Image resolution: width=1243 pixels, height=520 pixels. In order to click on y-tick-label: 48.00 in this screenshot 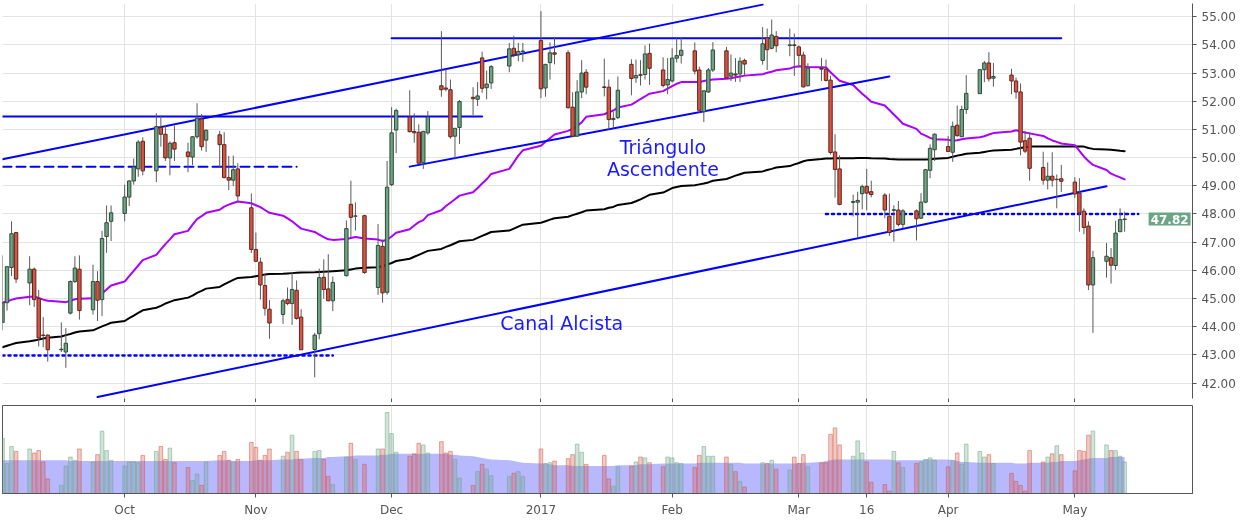, I will do `click(1218, 214)`.